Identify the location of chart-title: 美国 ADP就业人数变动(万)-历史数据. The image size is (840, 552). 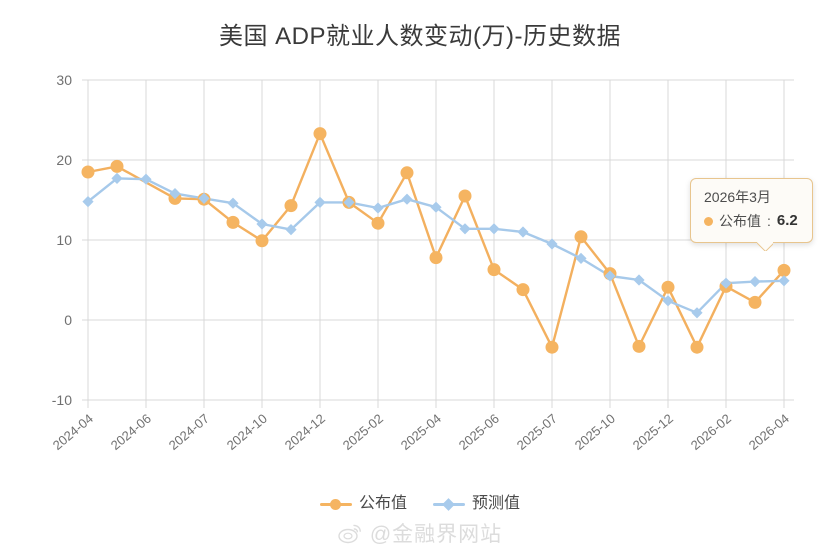
(420, 36).